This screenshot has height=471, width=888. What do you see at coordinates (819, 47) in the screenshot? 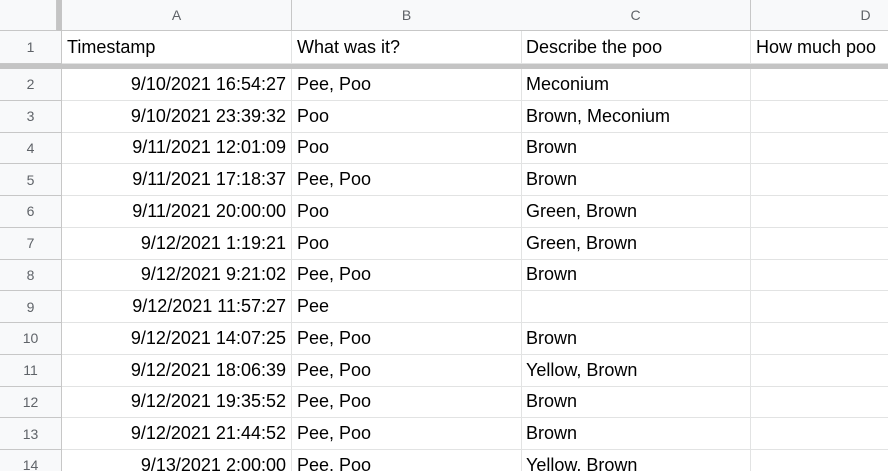
I see `header-cell: How much poo` at bounding box center [819, 47].